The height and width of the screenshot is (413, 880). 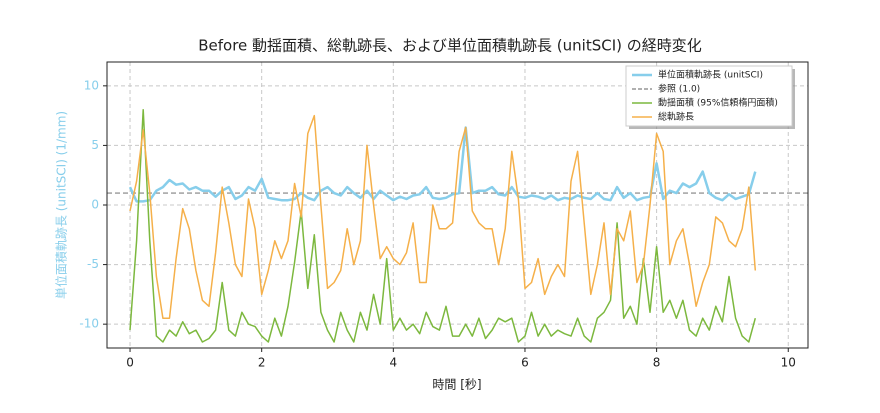 What do you see at coordinates (710, 75) in the screenshot?
I see `legend-label: 単位面積軌跡長 (unitSCI)` at bounding box center [710, 75].